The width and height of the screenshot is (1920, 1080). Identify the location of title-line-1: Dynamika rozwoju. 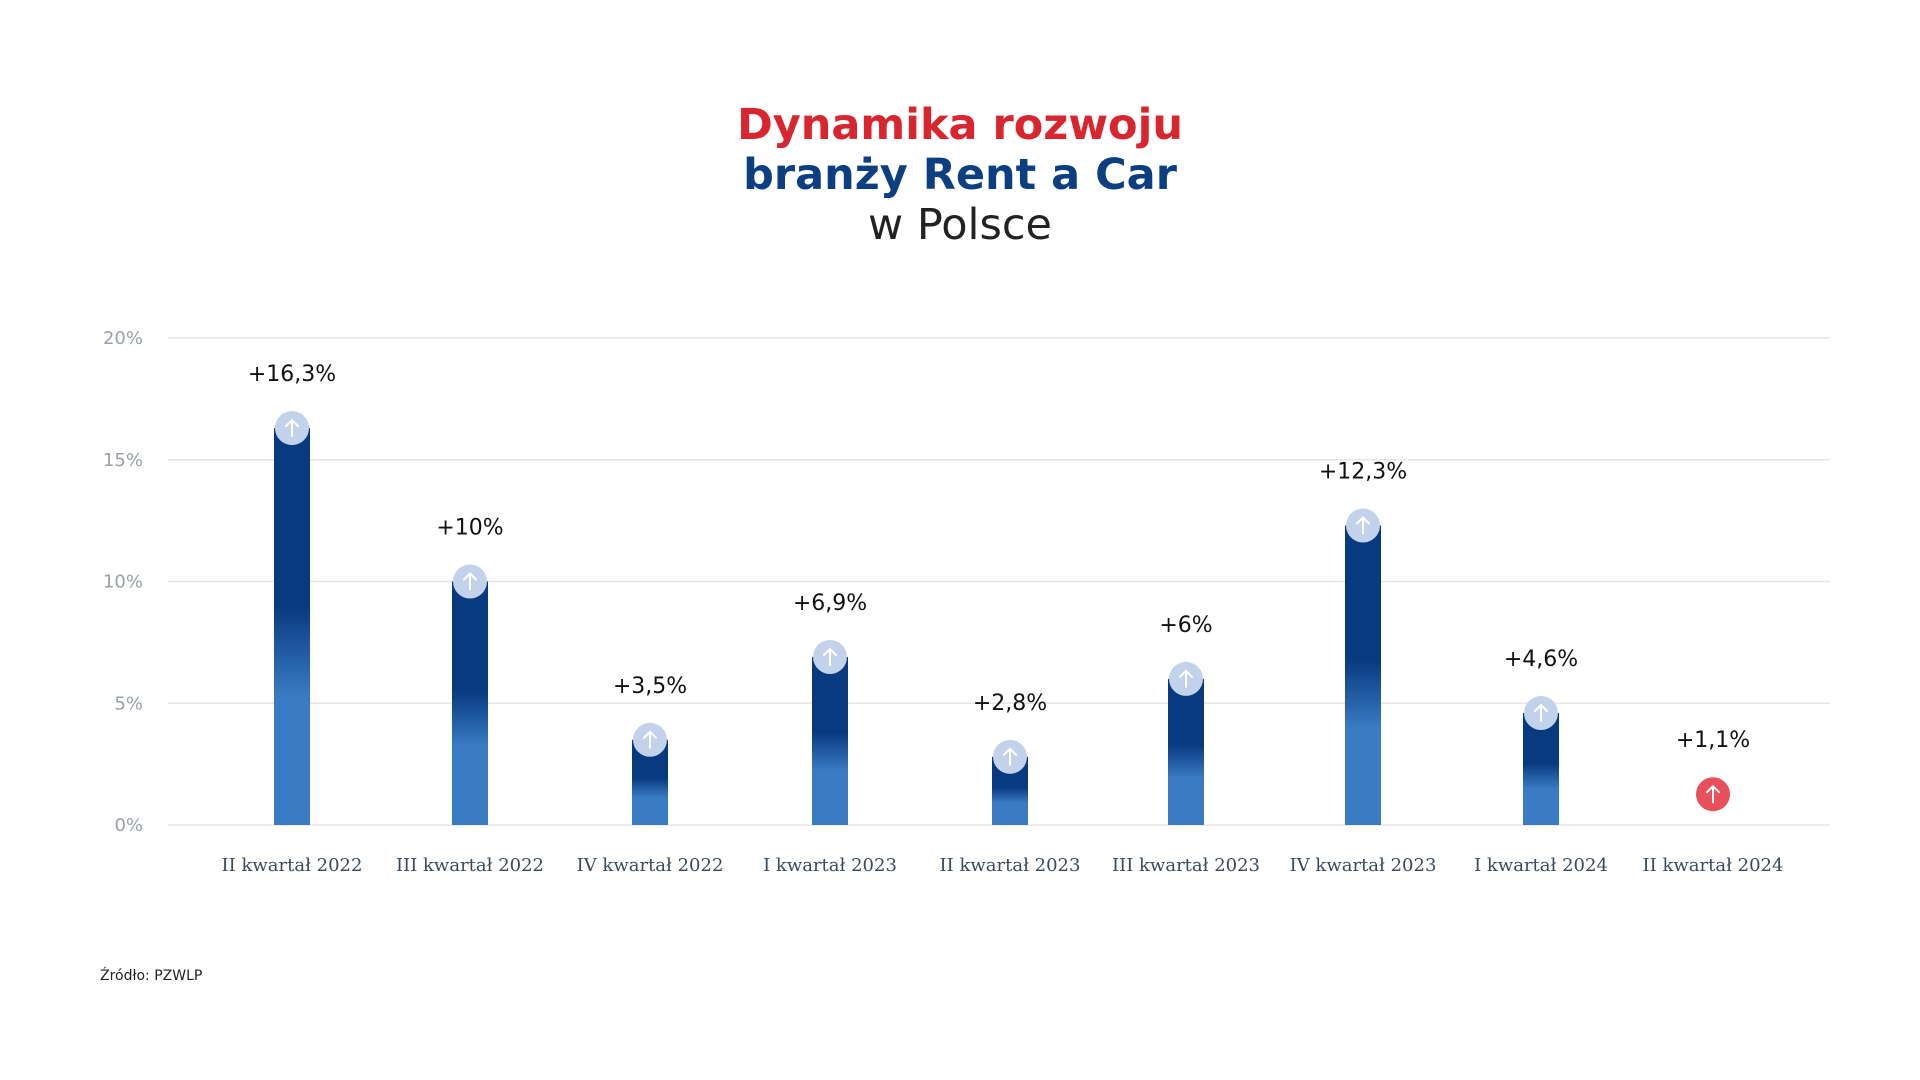
(960, 125).